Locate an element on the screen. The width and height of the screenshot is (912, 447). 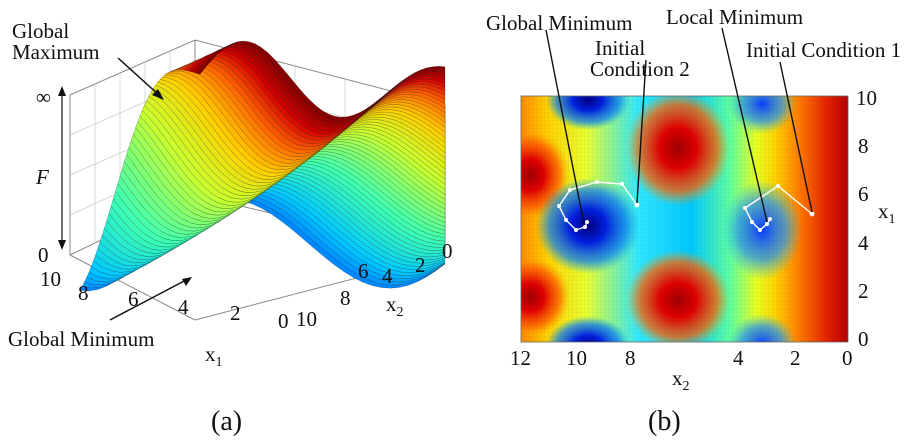
initial-condition-2-label-line1: Initial is located at coordinates (620, 48).